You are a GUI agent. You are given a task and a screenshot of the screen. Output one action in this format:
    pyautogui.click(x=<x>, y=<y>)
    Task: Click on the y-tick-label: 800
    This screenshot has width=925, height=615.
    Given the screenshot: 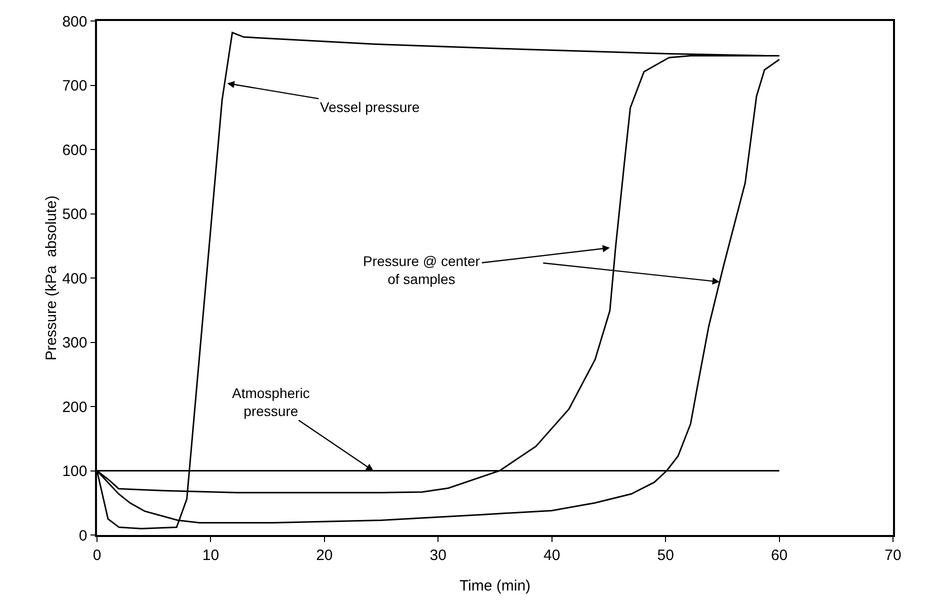 What is the action you would take?
    pyautogui.click(x=75, y=21)
    